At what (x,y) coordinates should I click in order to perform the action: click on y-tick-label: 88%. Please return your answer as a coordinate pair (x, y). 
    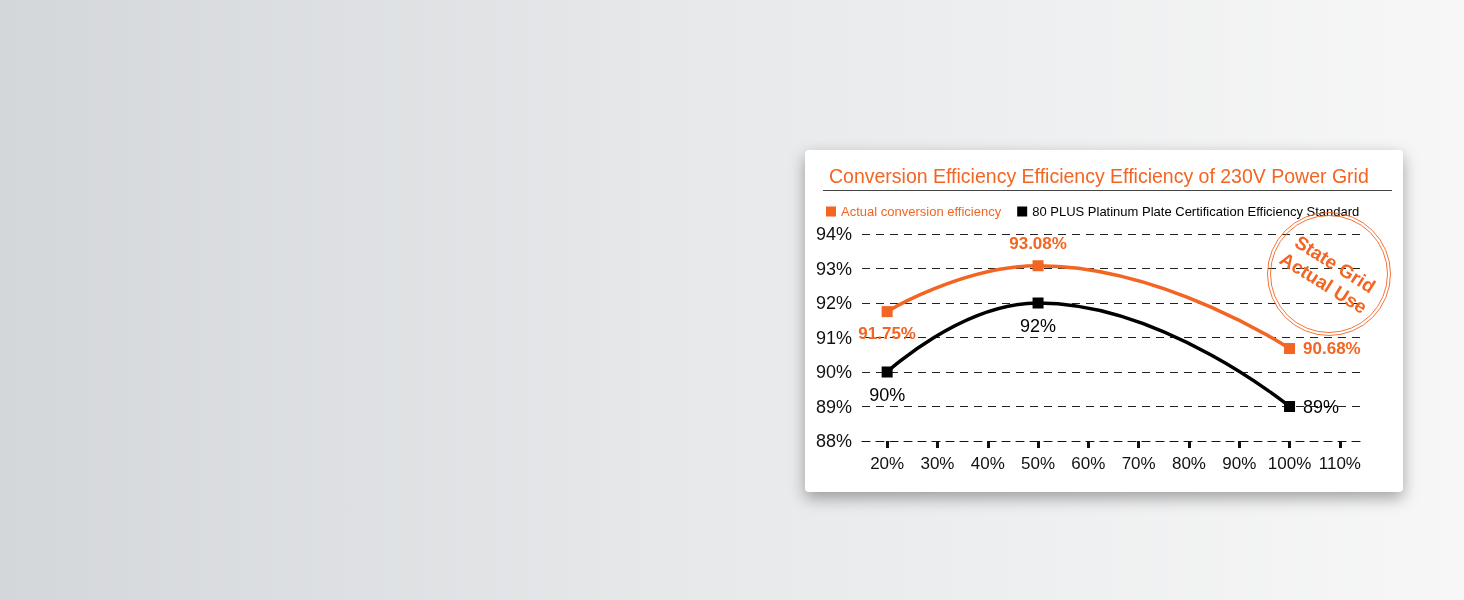
    Looking at the image, I should click on (833, 441).